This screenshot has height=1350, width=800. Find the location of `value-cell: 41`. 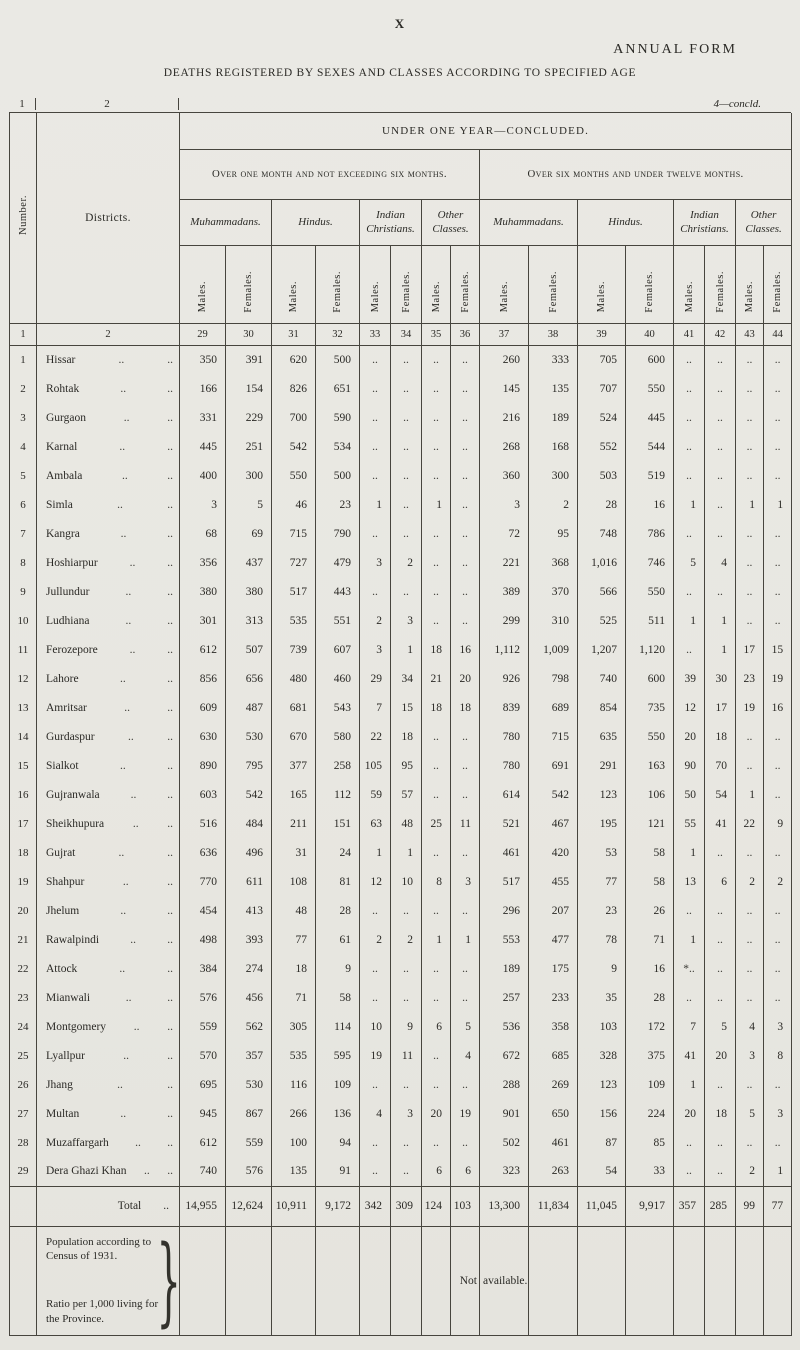

value-cell: 41 is located at coordinates (689, 1055).